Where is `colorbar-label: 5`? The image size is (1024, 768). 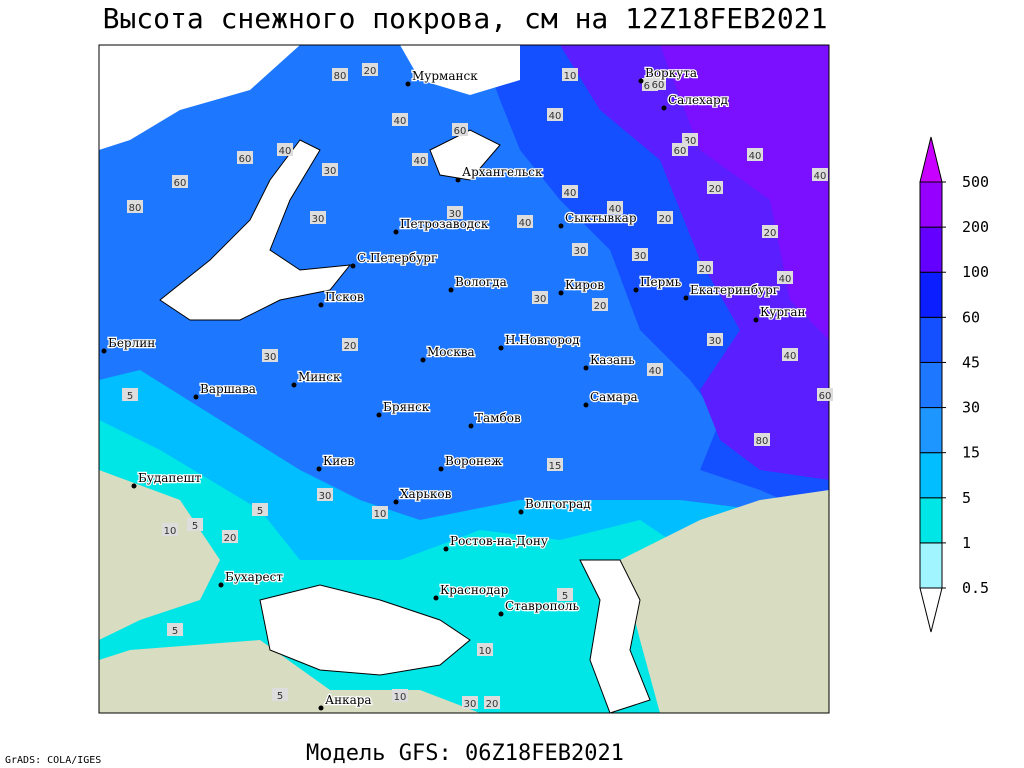 colorbar-label: 5 is located at coordinates (966, 498).